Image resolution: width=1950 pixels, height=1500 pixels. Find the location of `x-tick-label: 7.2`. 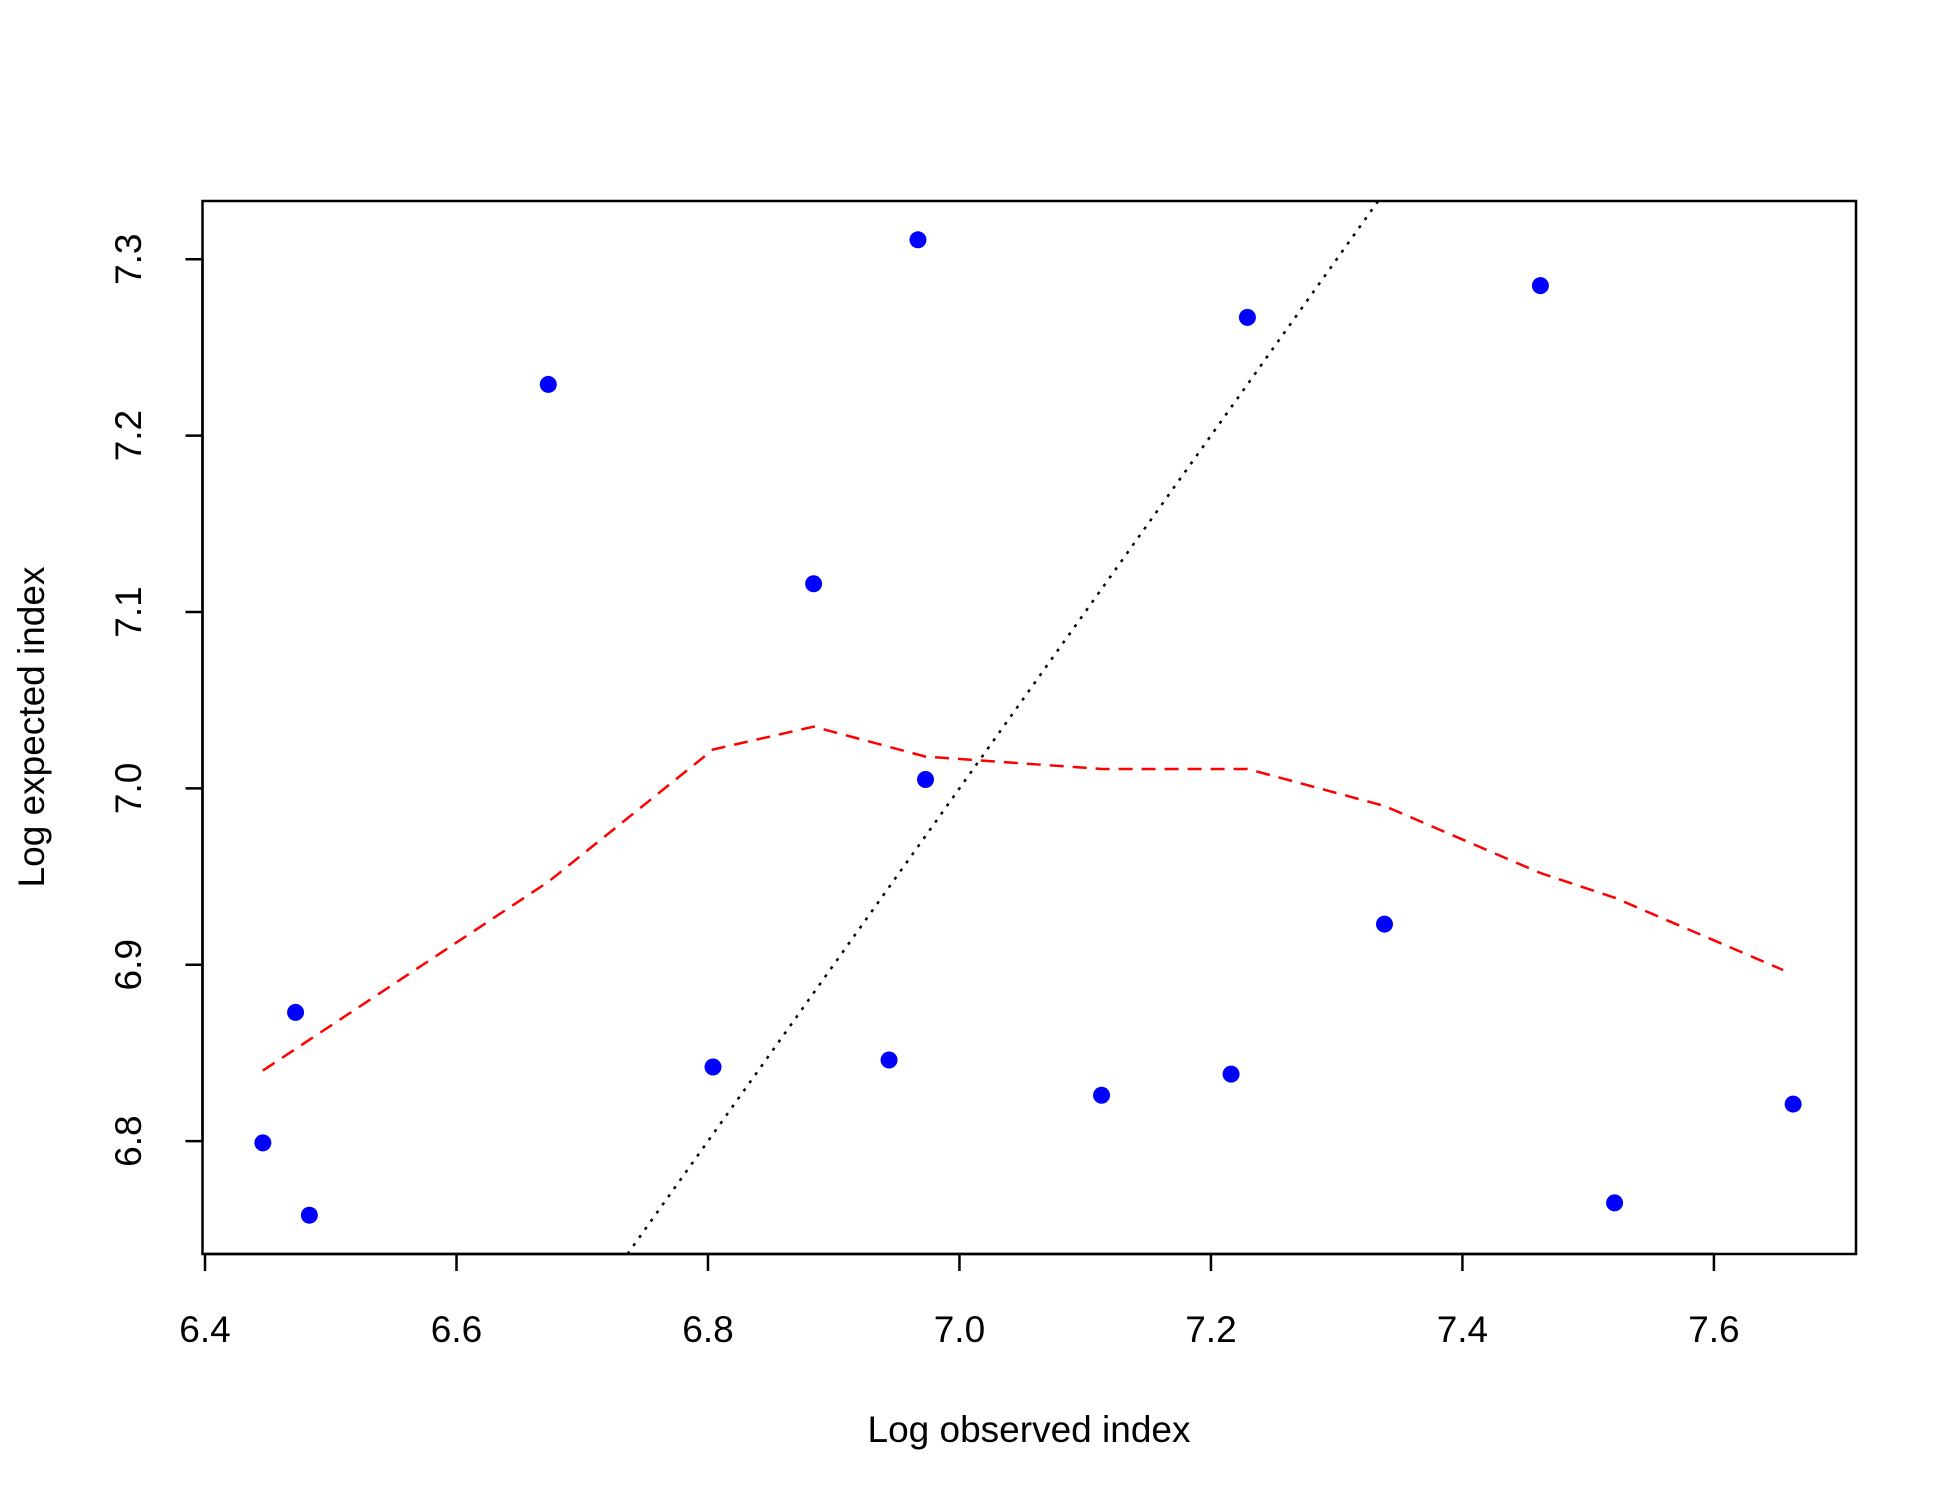

x-tick-label: 7.2 is located at coordinates (1210, 1329).